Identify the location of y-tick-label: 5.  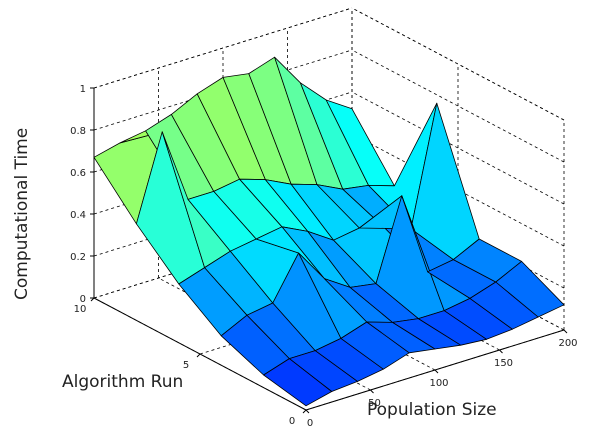
(186, 365).